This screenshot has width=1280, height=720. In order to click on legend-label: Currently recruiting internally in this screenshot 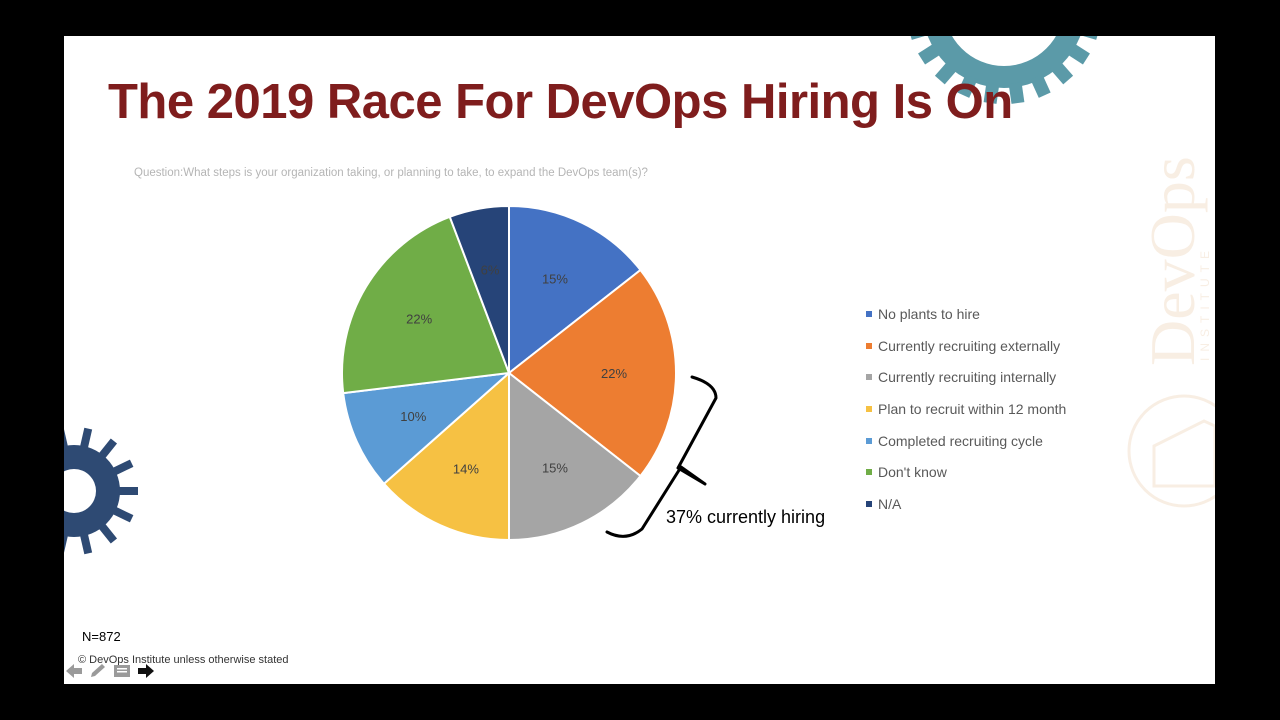, I will do `click(967, 377)`.